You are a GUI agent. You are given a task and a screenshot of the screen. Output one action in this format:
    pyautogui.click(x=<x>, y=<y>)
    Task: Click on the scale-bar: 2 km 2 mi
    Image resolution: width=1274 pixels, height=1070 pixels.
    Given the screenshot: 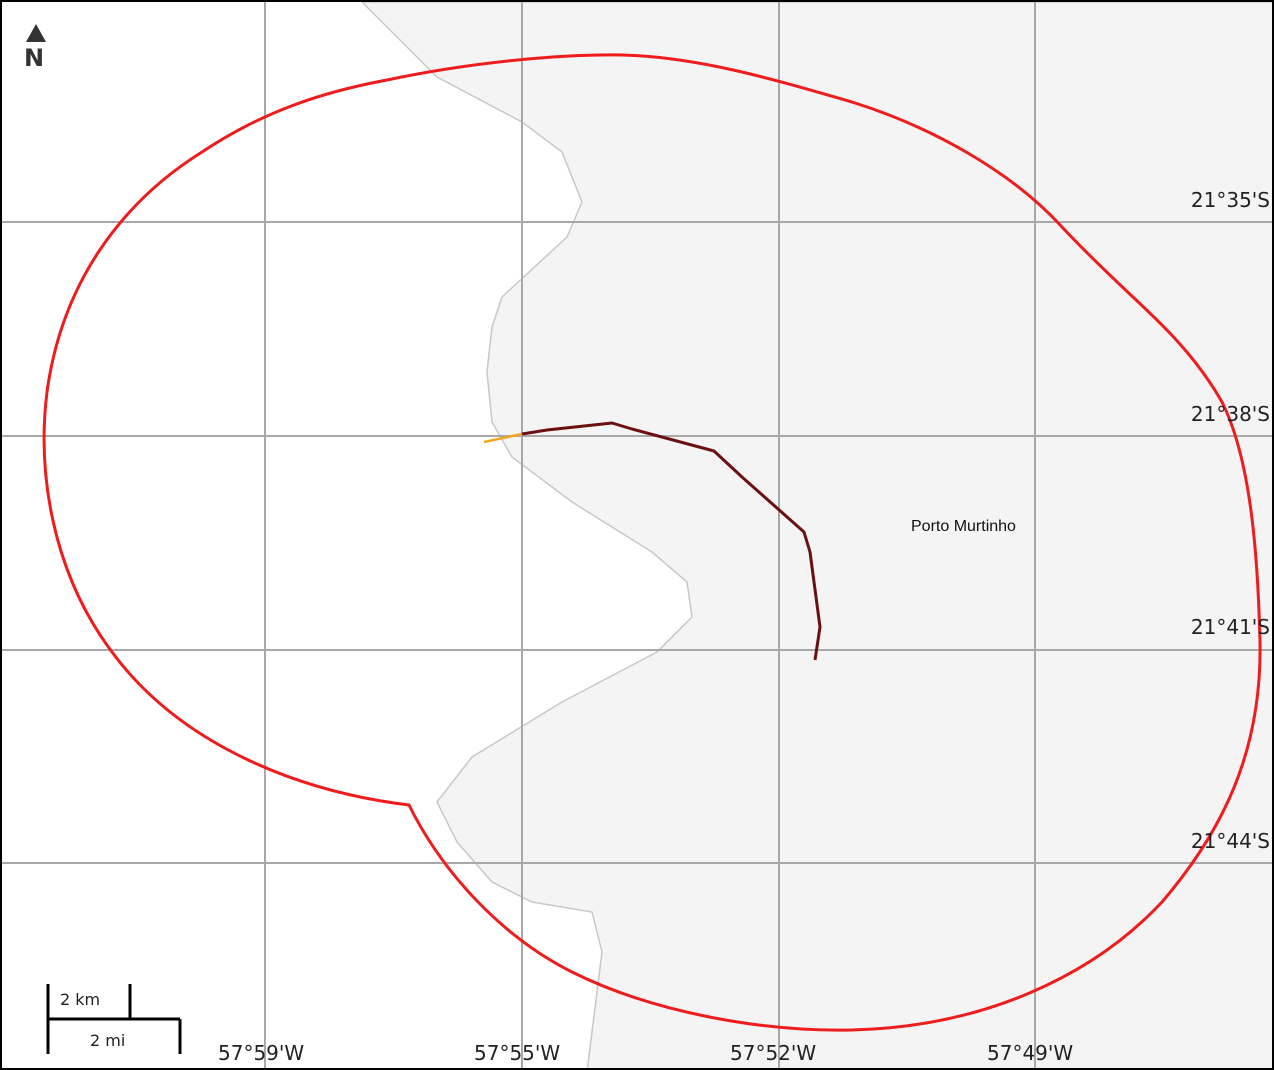 What is the action you would take?
    pyautogui.click(x=117, y=1020)
    